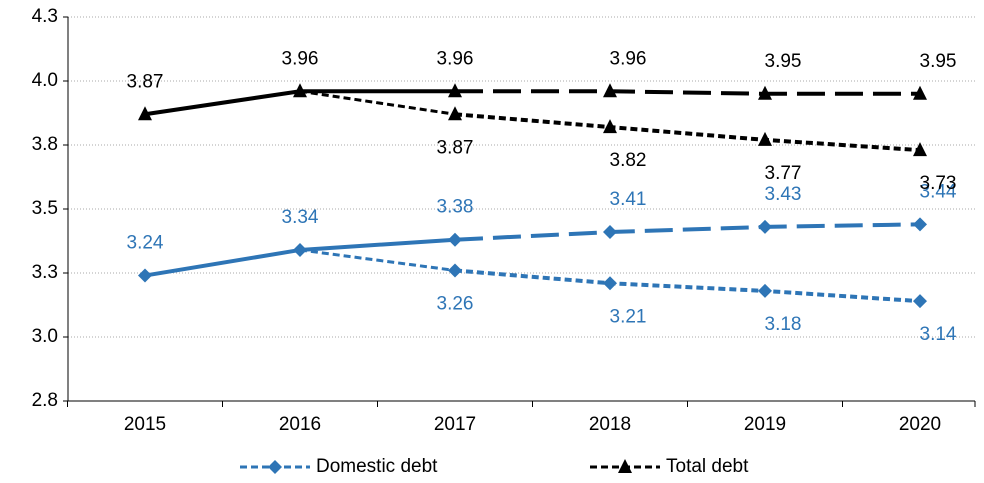 The width and height of the screenshot is (984, 483). What do you see at coordinates (45, 336) in the screenshot?
I see `y-tick-label: 3.0` at bounding box center [45, 336].